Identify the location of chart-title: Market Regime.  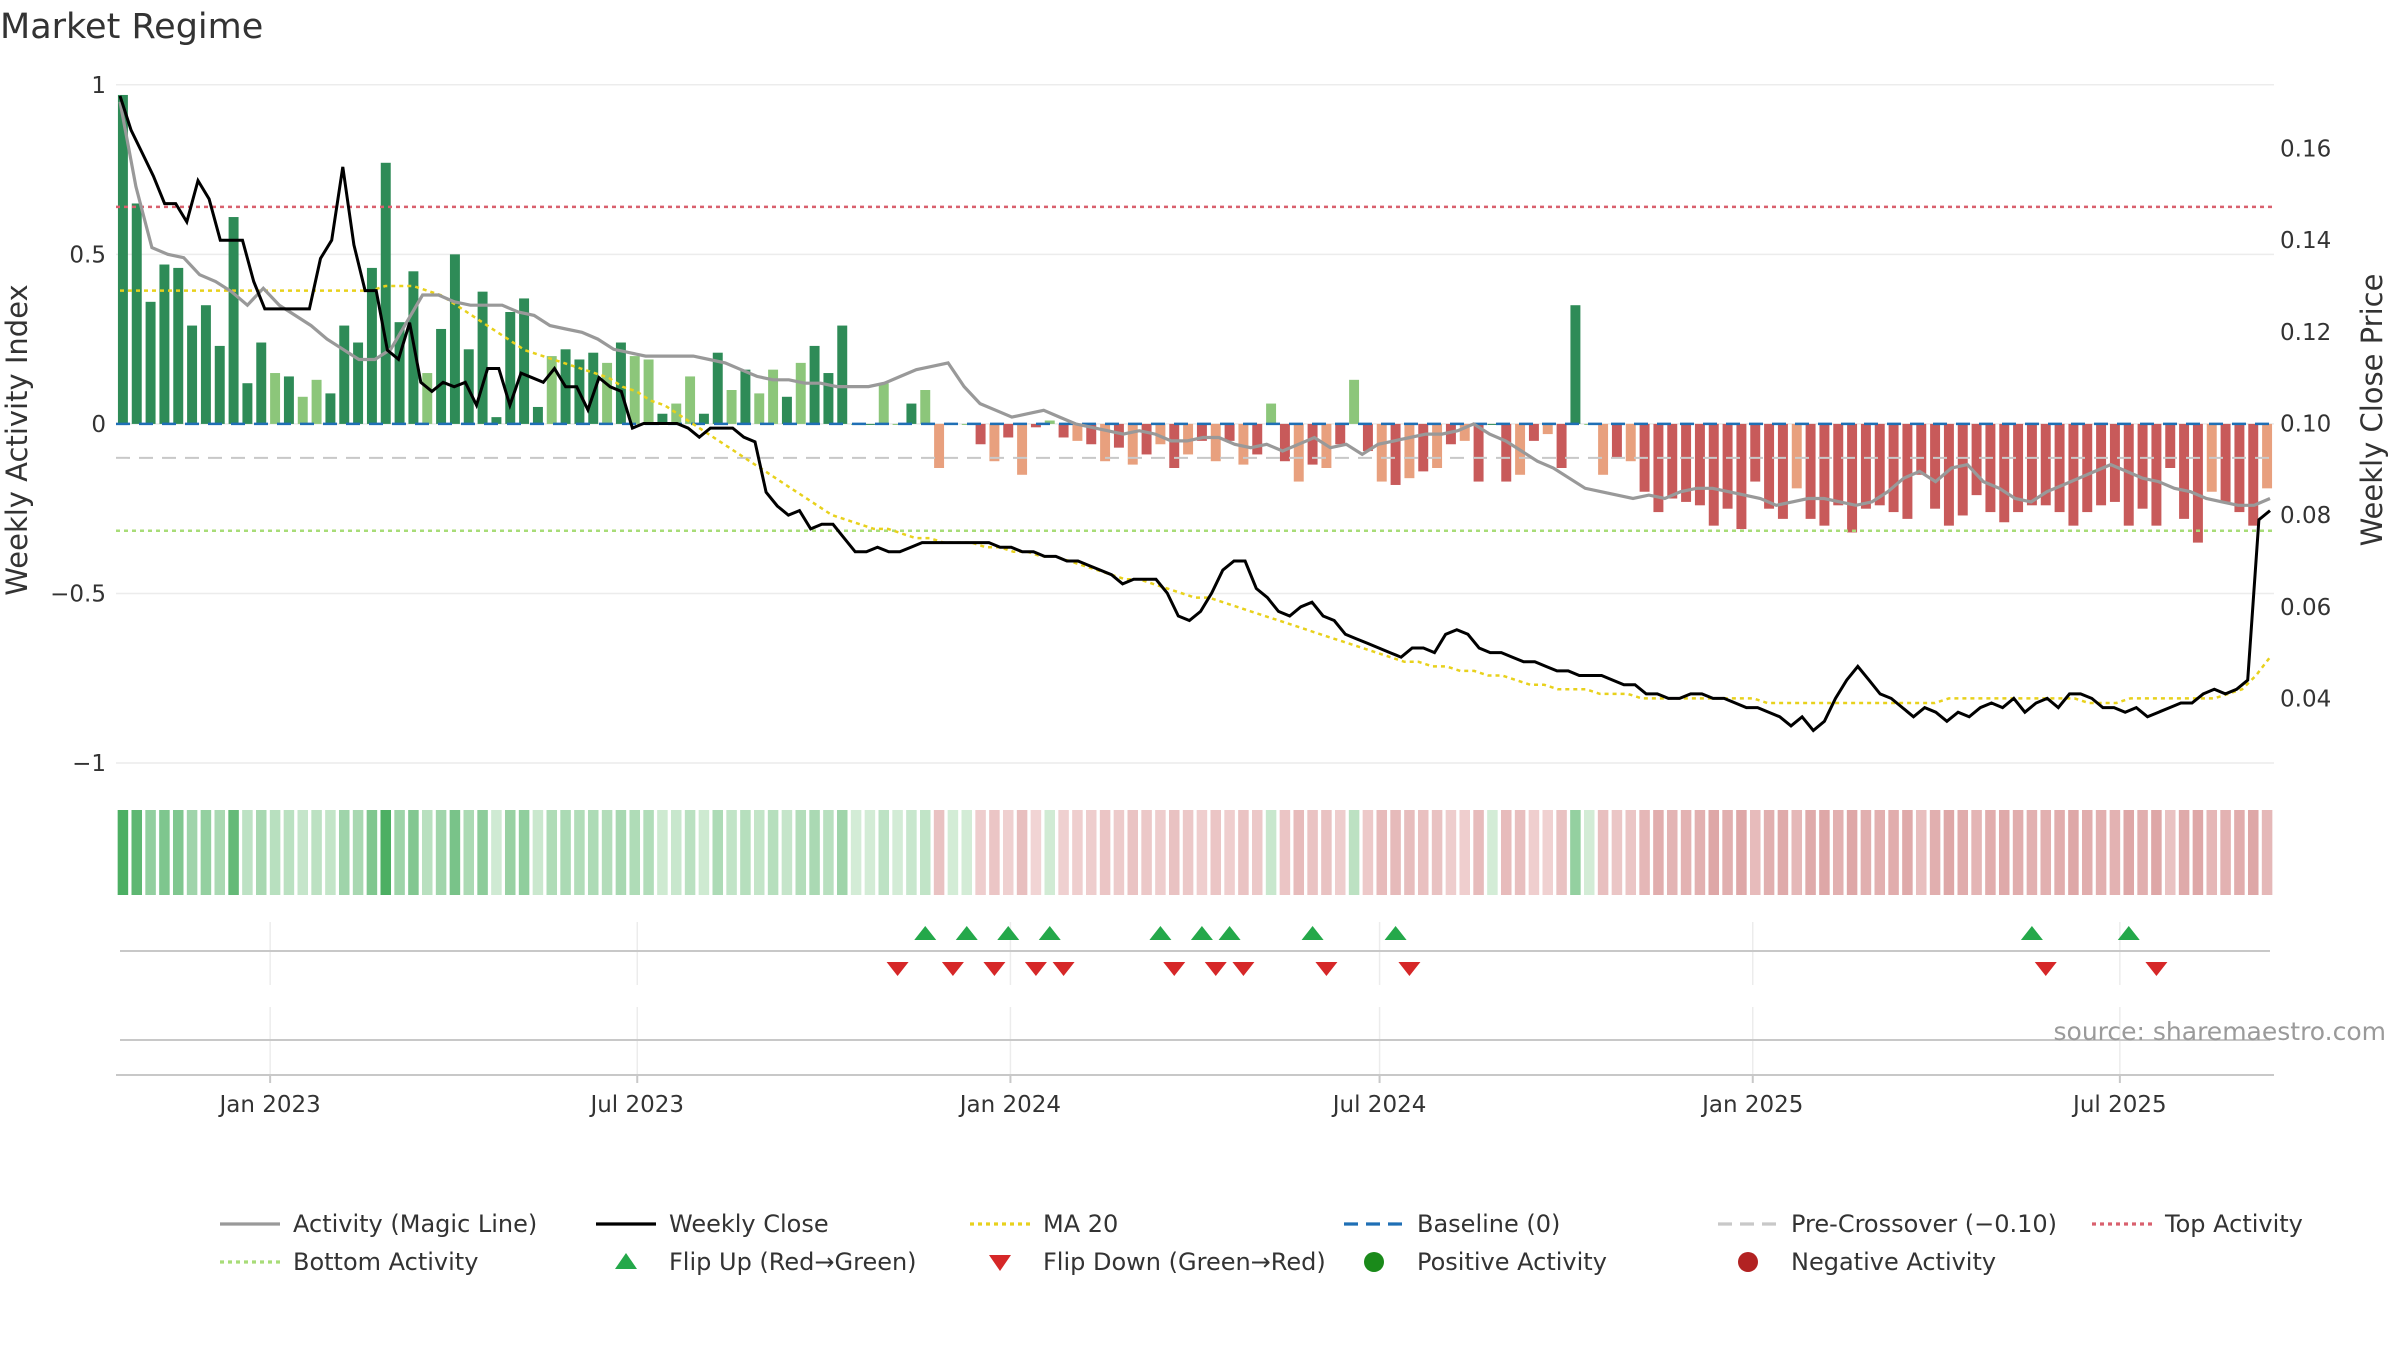
(131, 27).